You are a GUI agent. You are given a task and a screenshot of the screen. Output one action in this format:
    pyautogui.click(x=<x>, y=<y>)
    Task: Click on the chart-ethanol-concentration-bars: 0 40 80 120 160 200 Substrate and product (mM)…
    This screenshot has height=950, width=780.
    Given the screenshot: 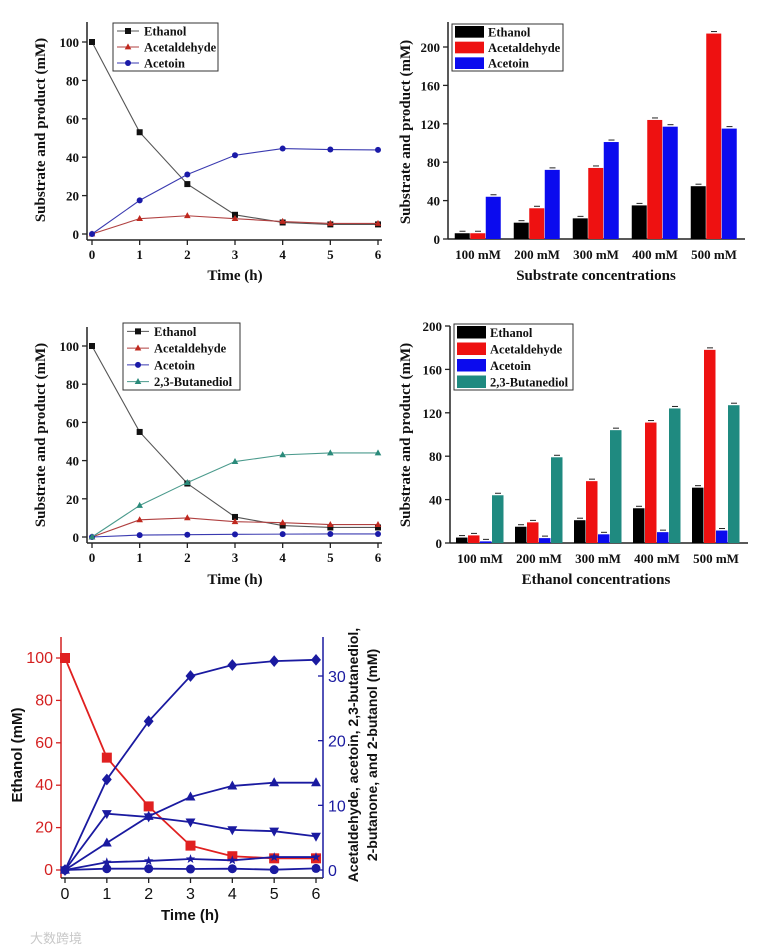 What is the action you would take?
    pyautogui.click(x=573, y=453)
    